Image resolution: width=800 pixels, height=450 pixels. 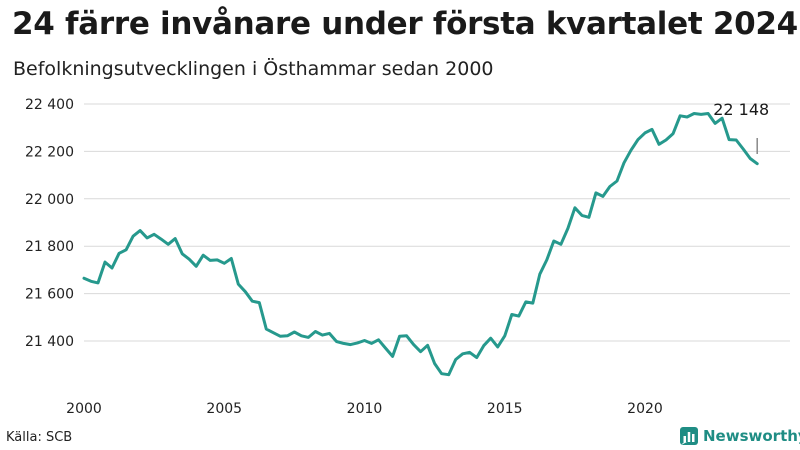 I want to click on x-tick-label: 2010, so click(x=365, y=409).